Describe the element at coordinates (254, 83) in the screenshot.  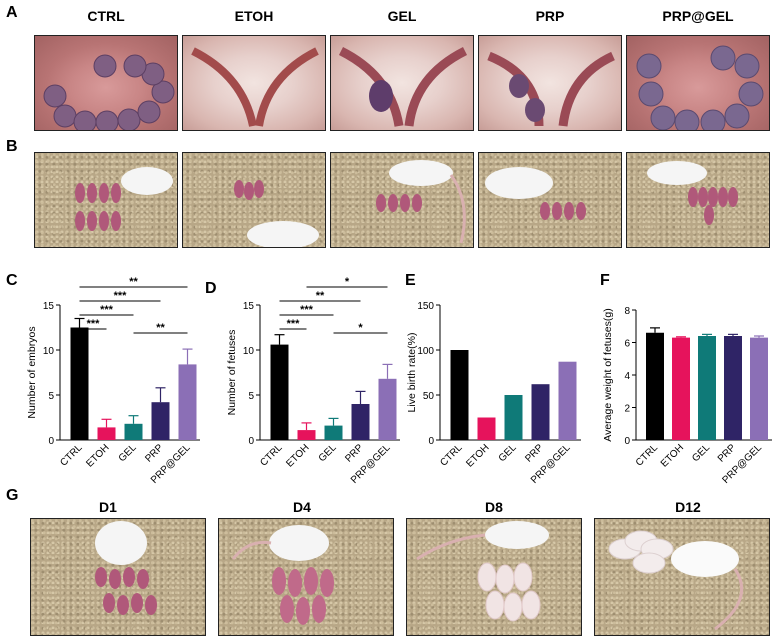
I see `uterus-photo-etoh` at that location.